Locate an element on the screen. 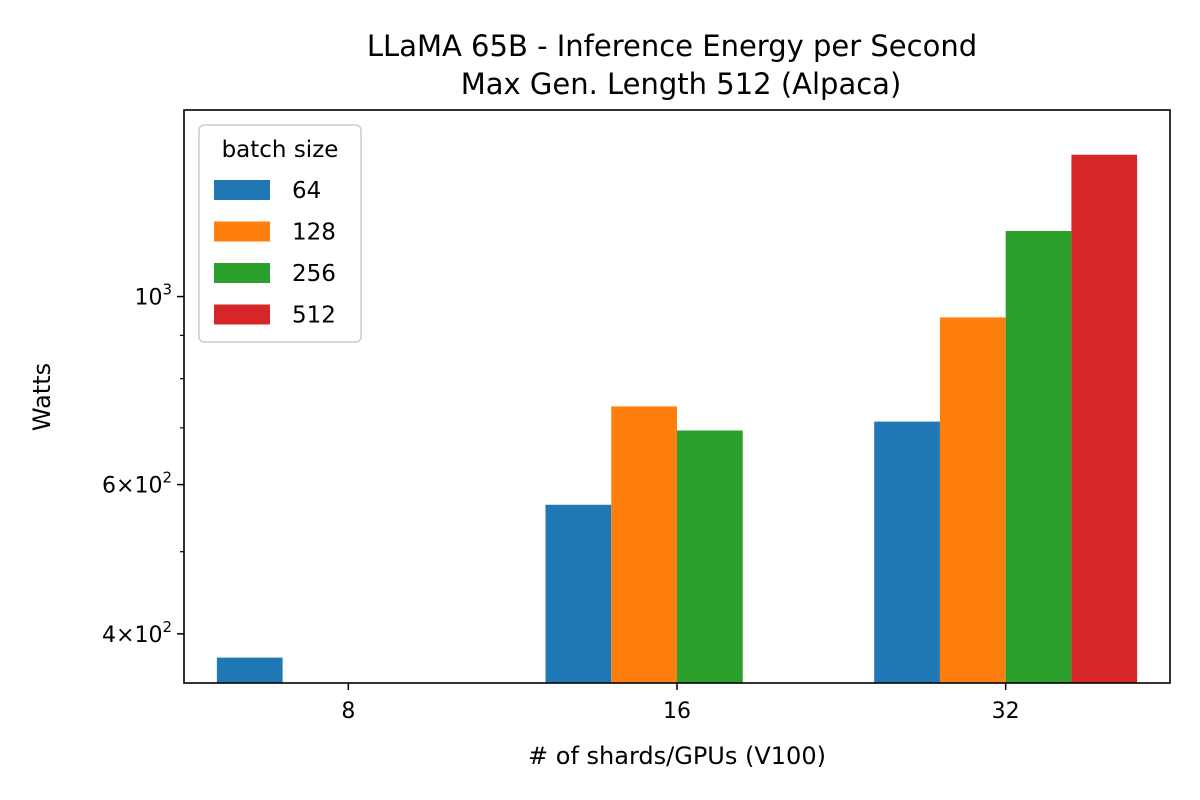 This screenshot has height=800, width=1200. legend: batch size 64 128 256 512 is located at coordinates (280, 233).